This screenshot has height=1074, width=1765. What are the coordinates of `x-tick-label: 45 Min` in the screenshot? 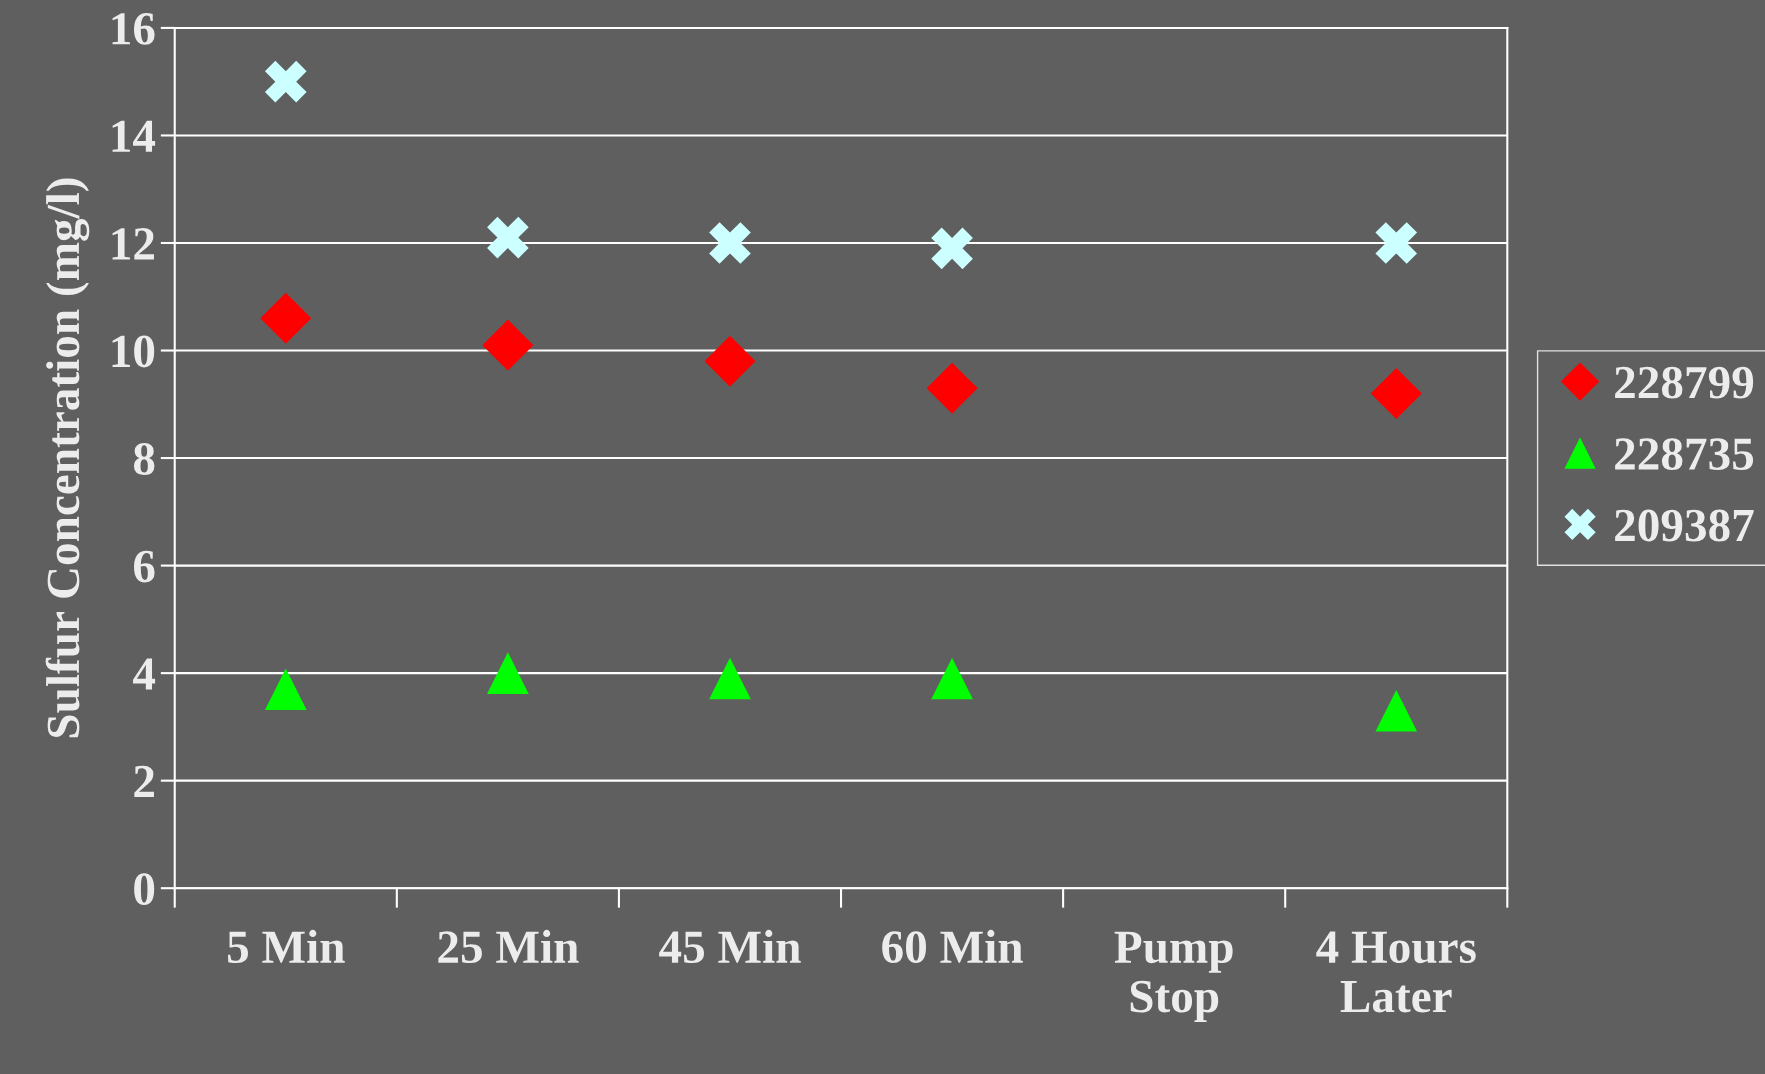 It's located at (730, 946).